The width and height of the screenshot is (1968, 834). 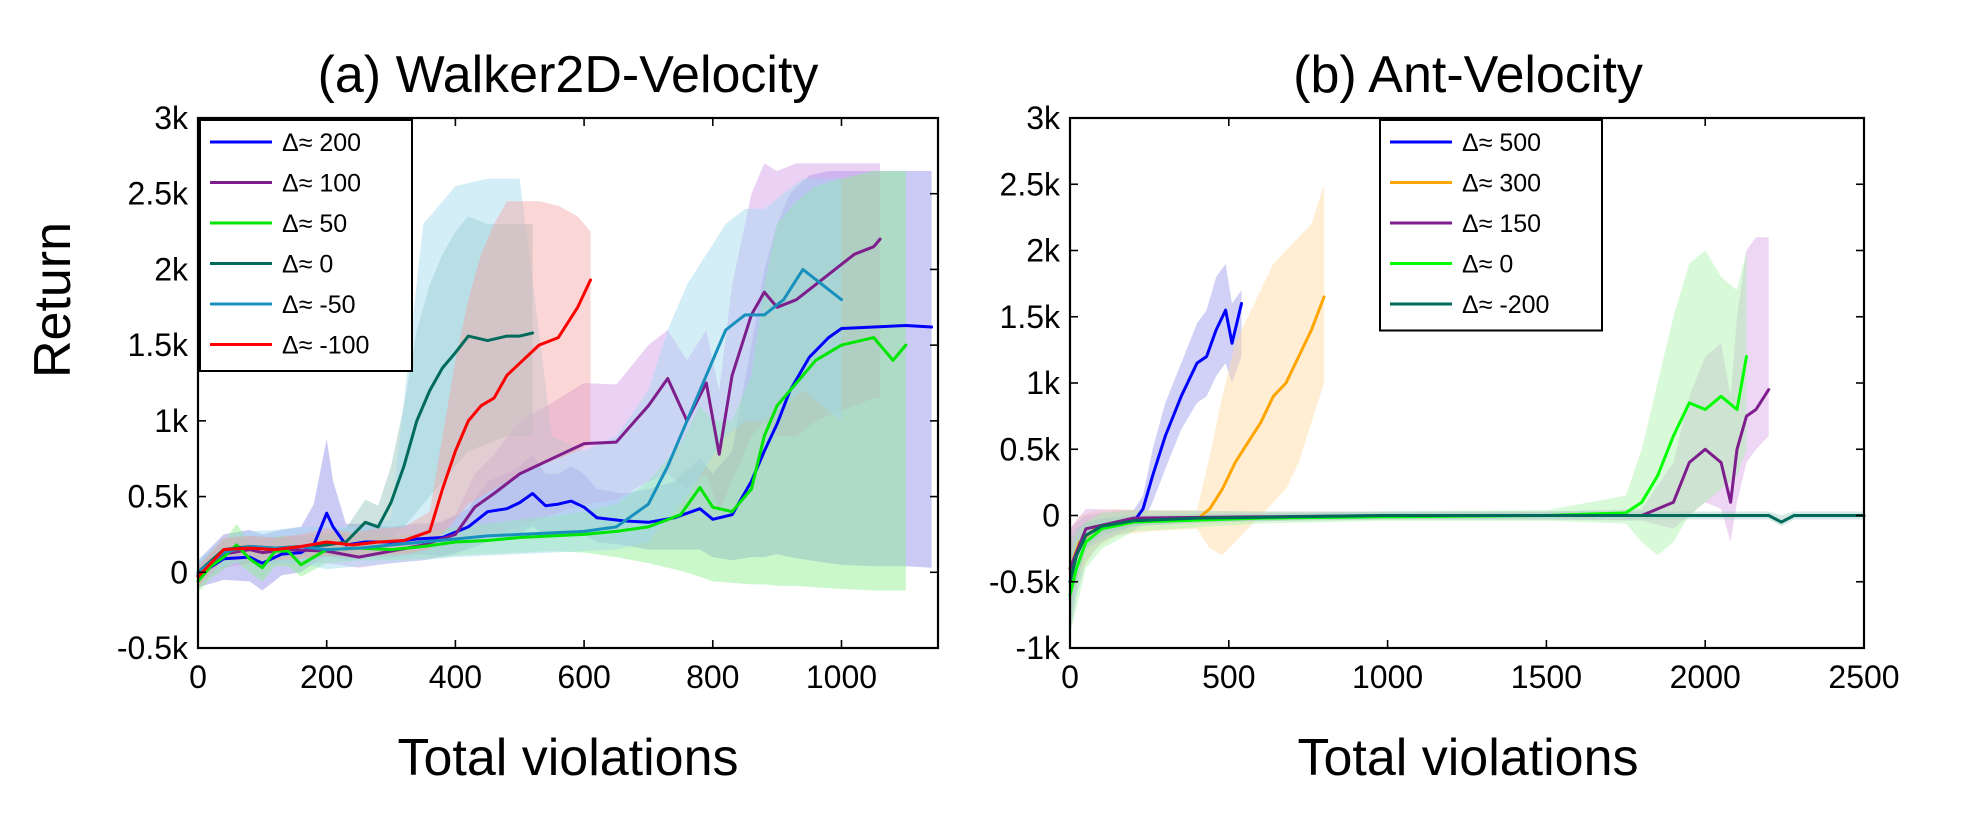 What do you see at coordinates (198, 677) in the screenshot?
I see `panel-a-x-tick-label: 0` at bounding box center [198, 677].